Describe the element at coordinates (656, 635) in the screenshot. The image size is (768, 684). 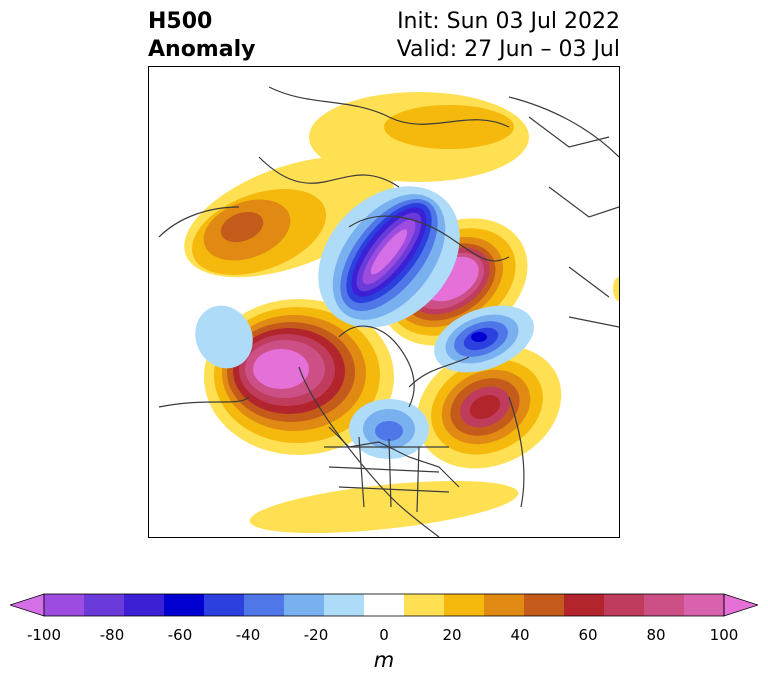
I see `colorbar-tick-label: 80` at that location.